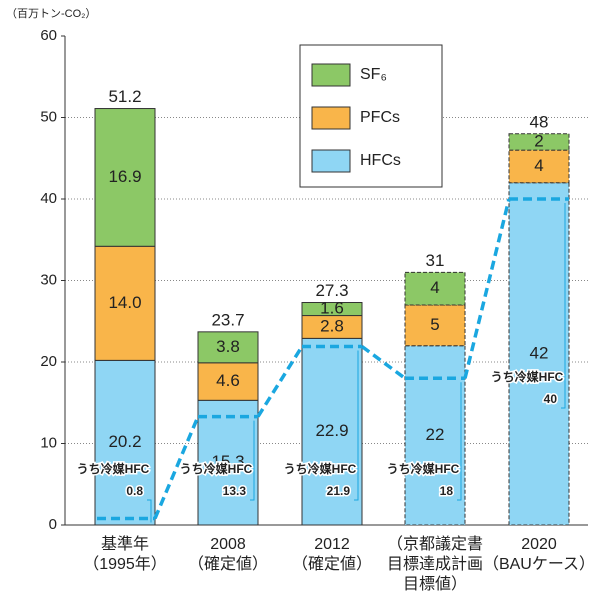  Describe the element at coordinates (48, 35) in the screenshot. I see `y-tick-label: 60` at that location.